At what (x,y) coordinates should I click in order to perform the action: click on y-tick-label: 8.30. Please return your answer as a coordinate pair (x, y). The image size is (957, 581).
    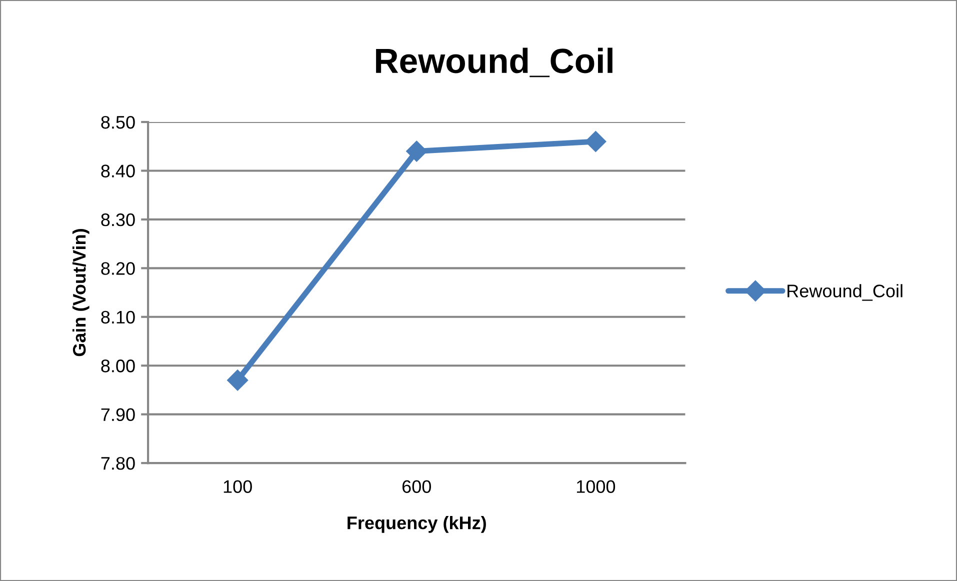
    Looking at the image, I should click on (118, 219).